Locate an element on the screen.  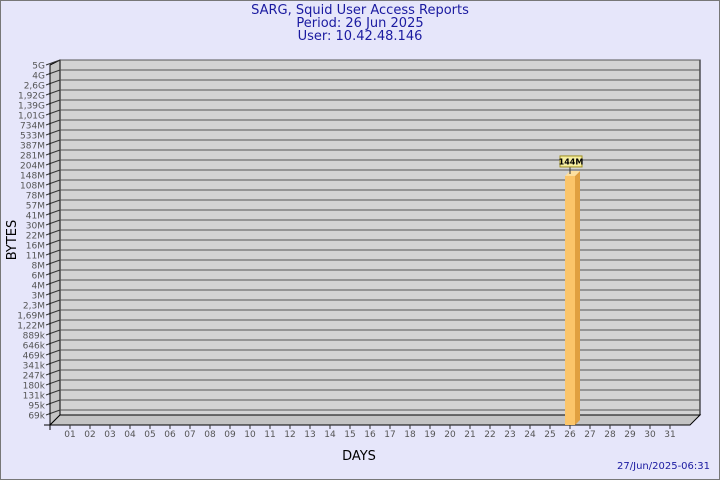
y-tick-label: 131k is located at coordinates (34, 397).